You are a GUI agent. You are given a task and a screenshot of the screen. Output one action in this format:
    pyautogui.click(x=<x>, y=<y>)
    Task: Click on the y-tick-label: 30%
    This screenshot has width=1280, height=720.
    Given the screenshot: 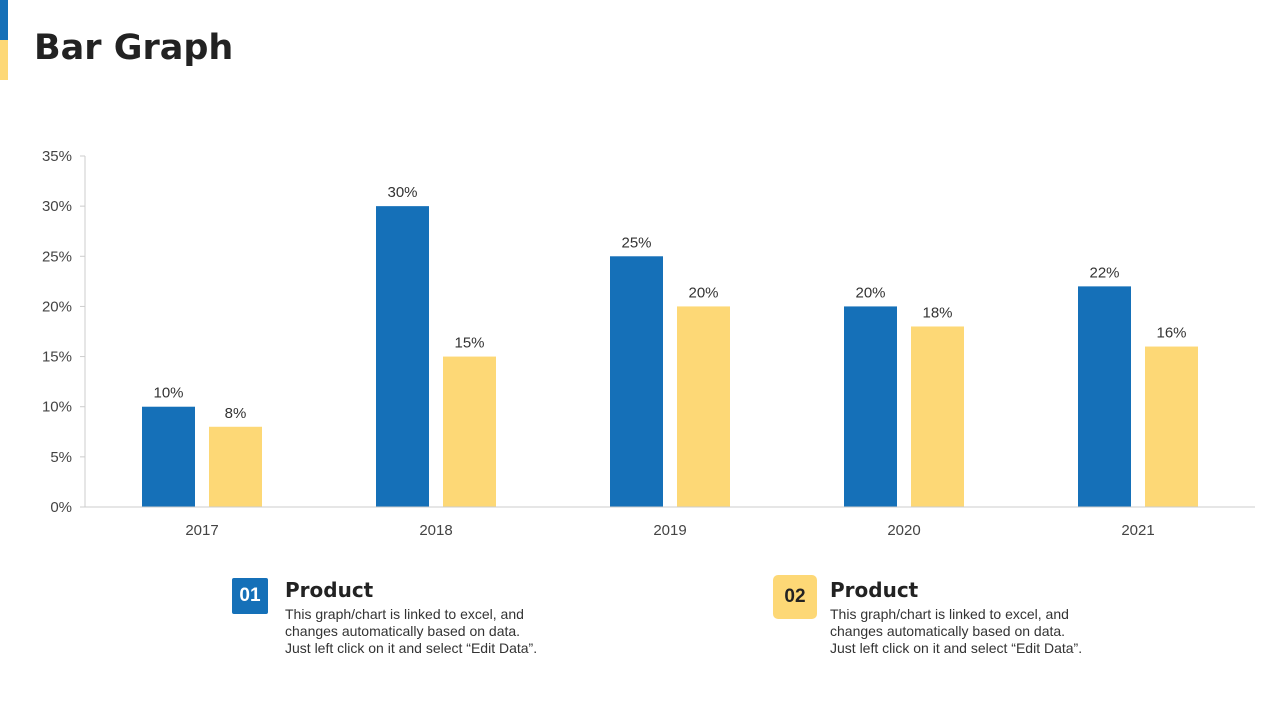 What is the action you would take?
    pyautogui.click(x=57, y=206)
    